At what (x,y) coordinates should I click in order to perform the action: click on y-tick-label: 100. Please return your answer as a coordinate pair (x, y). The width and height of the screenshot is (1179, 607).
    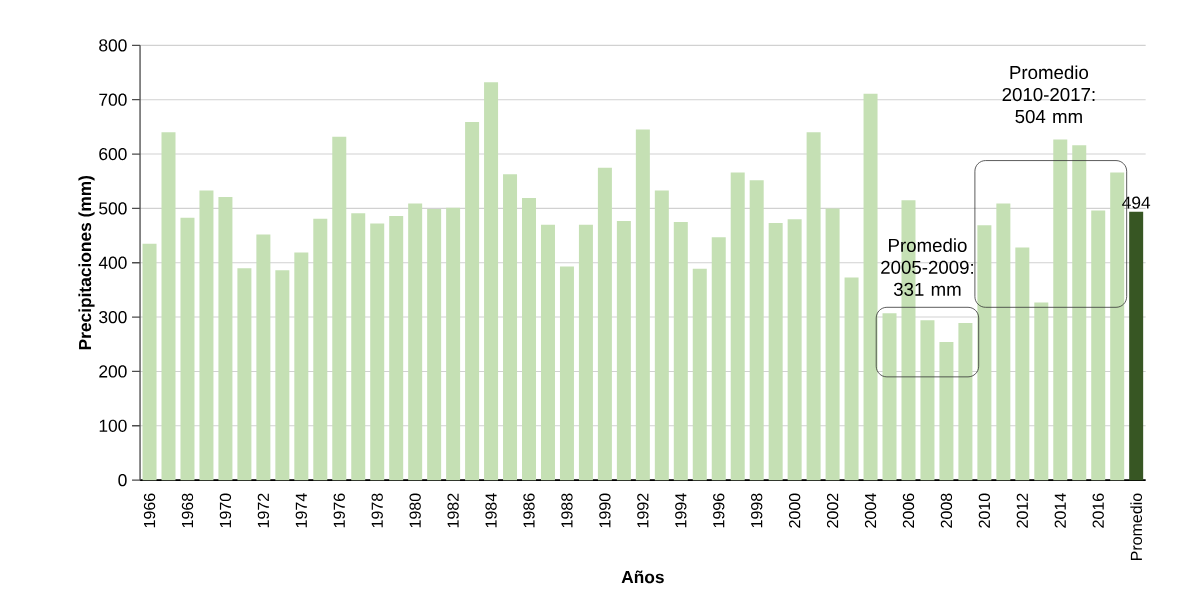
    Looking at the image, I should click on (113, 425).